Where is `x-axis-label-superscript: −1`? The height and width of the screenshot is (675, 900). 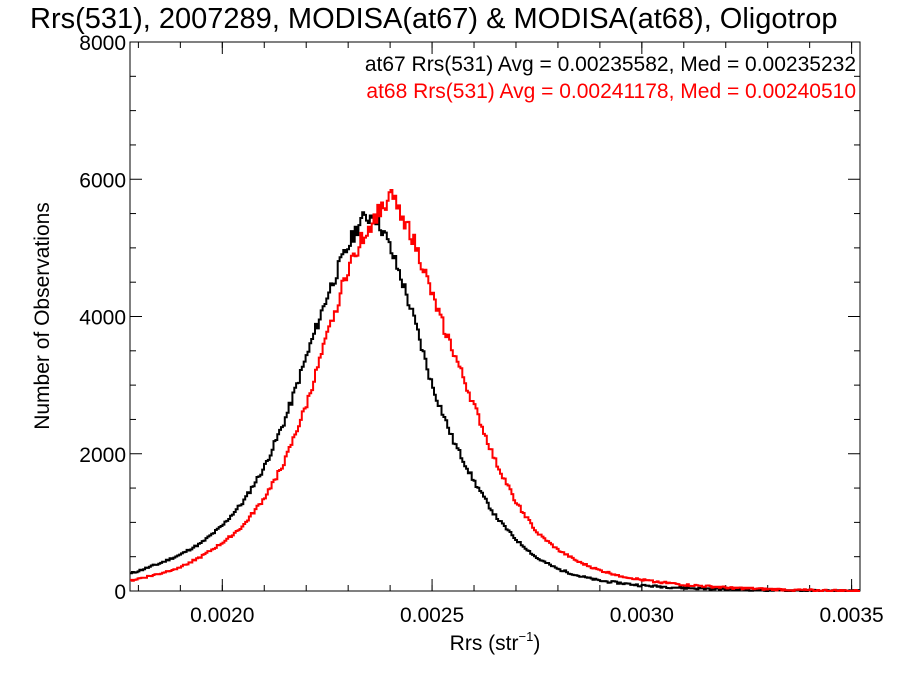
x-axis-label-superscript: −1 is located at coordinates (526, 636).